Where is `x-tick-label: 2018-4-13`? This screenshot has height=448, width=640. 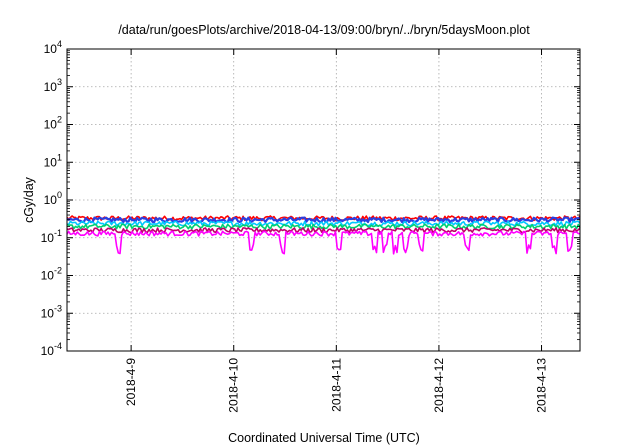
x-tick-label: 2018-4-13 is located at coordinates (542, 385).